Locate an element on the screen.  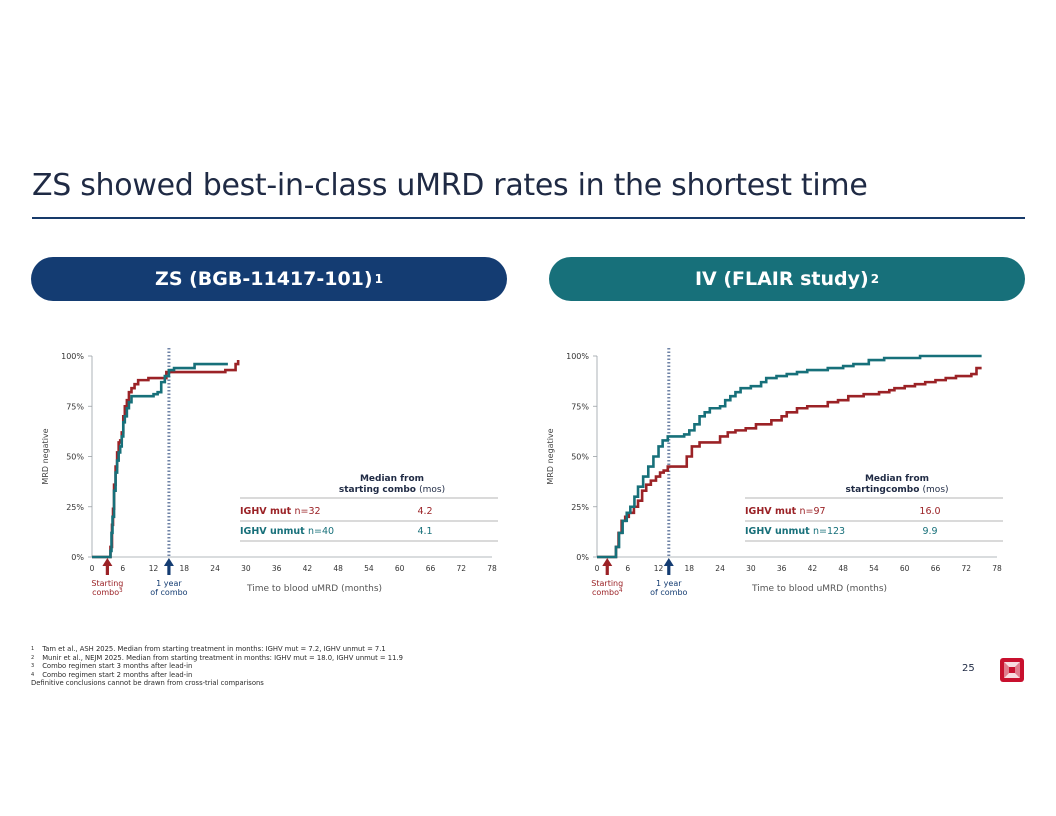
table-row-label: IGHV mut n=97 is located at coordinates (785, 511).